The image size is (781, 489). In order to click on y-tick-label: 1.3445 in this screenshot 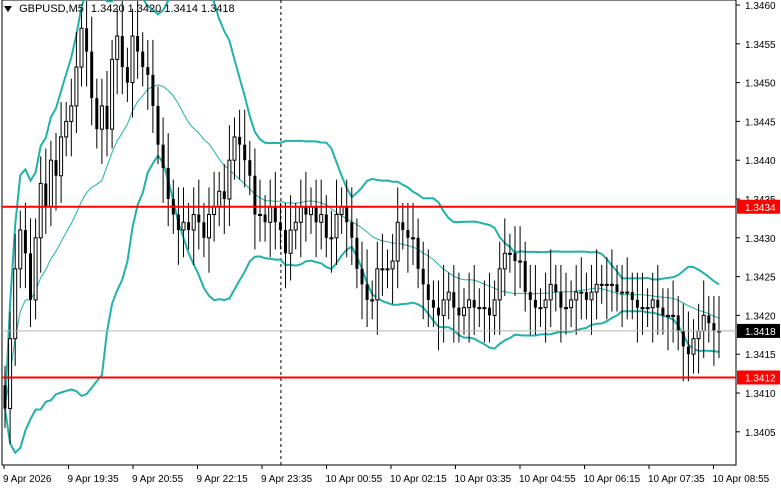, I will do `click(760, 122)`.